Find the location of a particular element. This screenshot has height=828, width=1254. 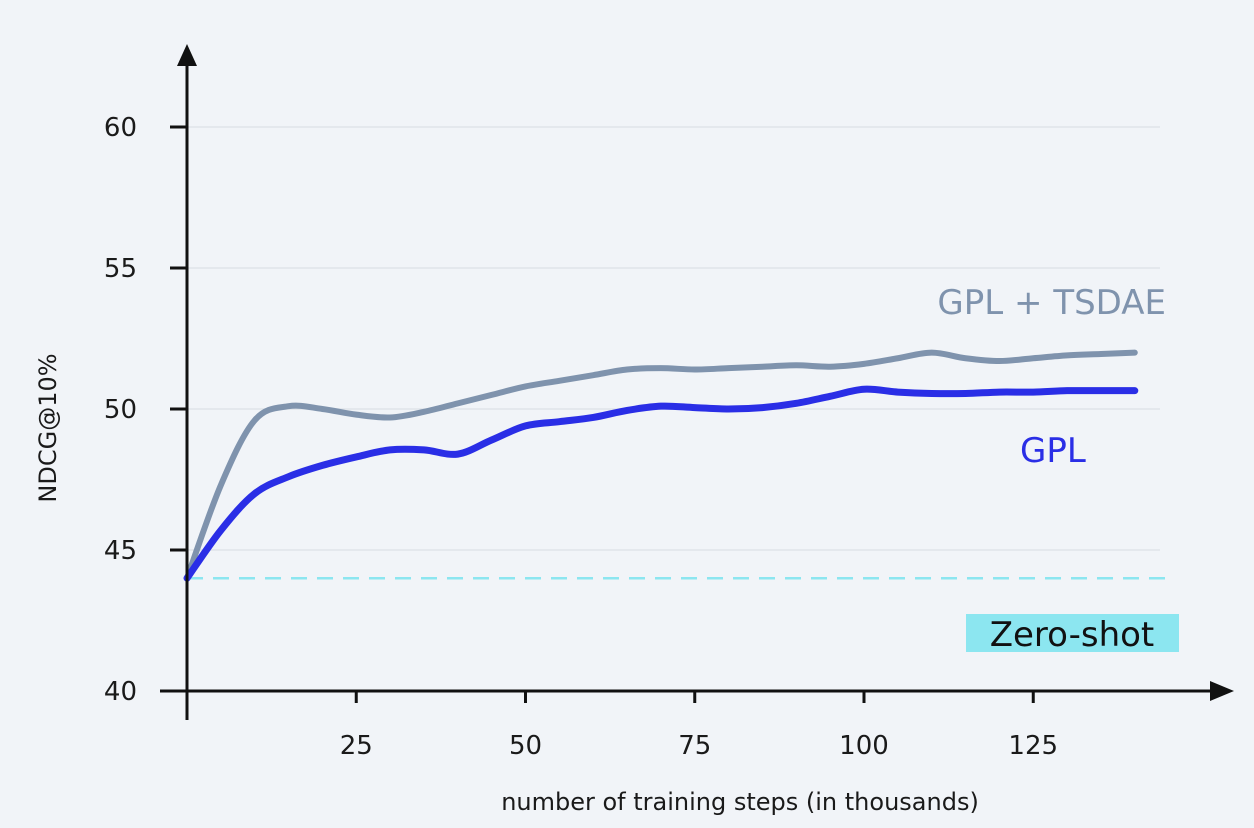

x-axis-title: number of training steps (in thousands) is located at coordinates (740, 802).